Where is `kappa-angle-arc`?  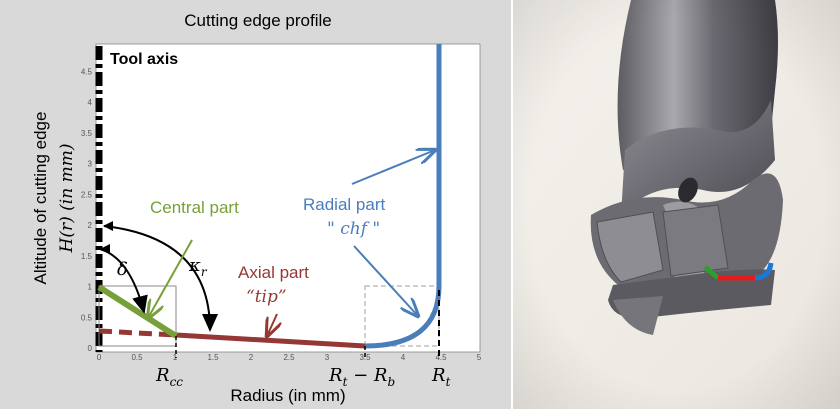 kappa-angle-arc is located at coordinates (160, 278).